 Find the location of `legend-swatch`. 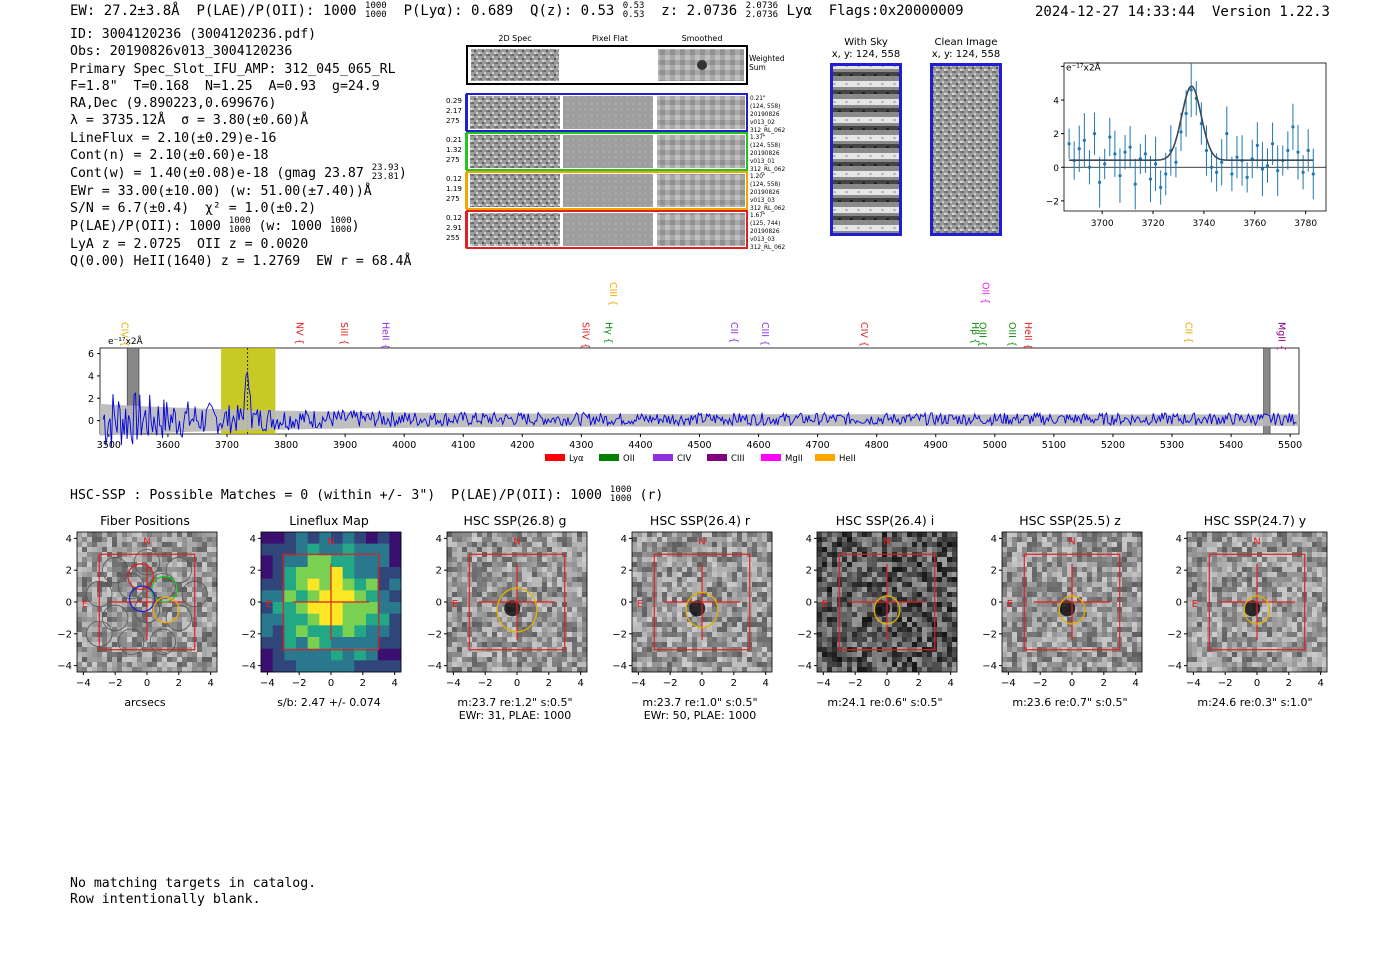

legend-swatch is located at coordinates (825, 457).